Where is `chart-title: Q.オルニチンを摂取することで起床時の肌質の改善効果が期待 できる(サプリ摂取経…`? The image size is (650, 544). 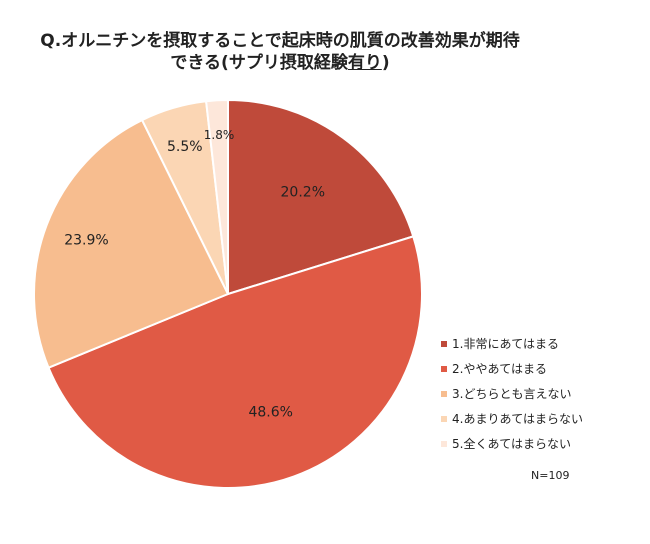
chart-title: Q.オルニチンを摂取することで起床時の肌質の改善効果が期待 できる(サプリ摂取経… is located at coordinates (280, 52).